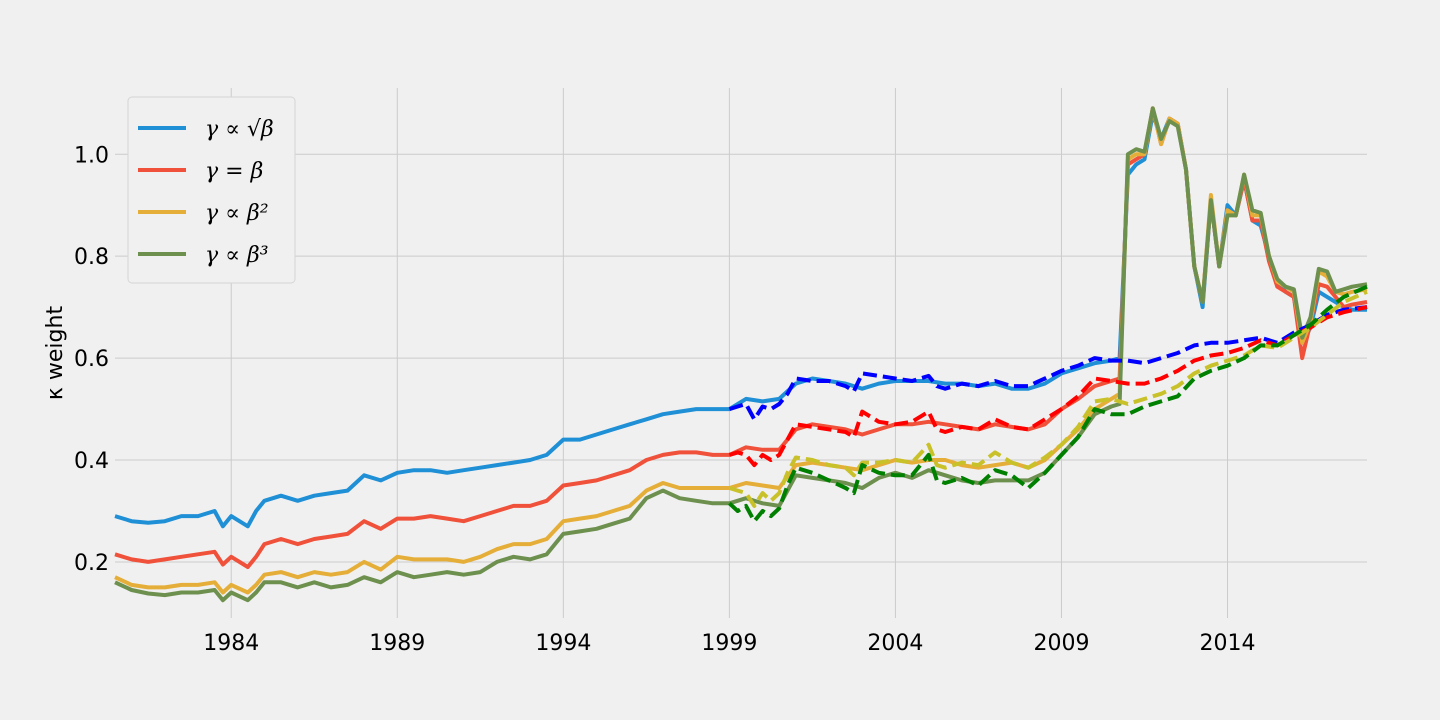 Image resolution: width=1440 pixels, height=720 pixels. Describe the element at coordinates (234, 171) in the screenshot. I see `legend-label-1: γ = β` at that location.